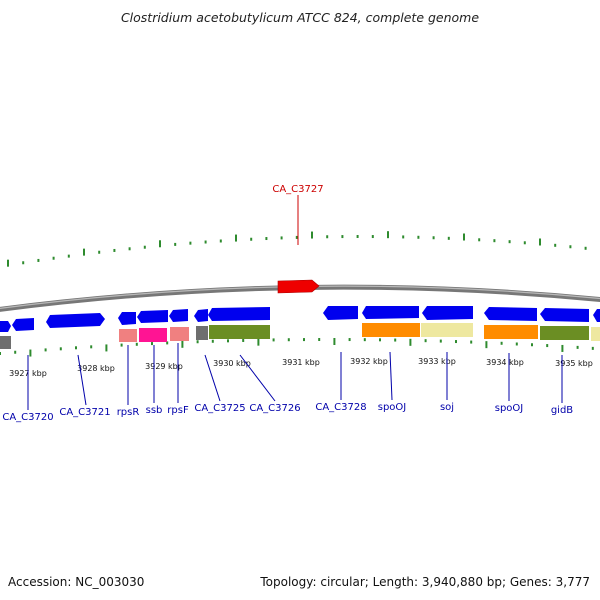  Describe the element at coordinates (447, 407) in the screenshot. I see `gene-label: soj` at that location.